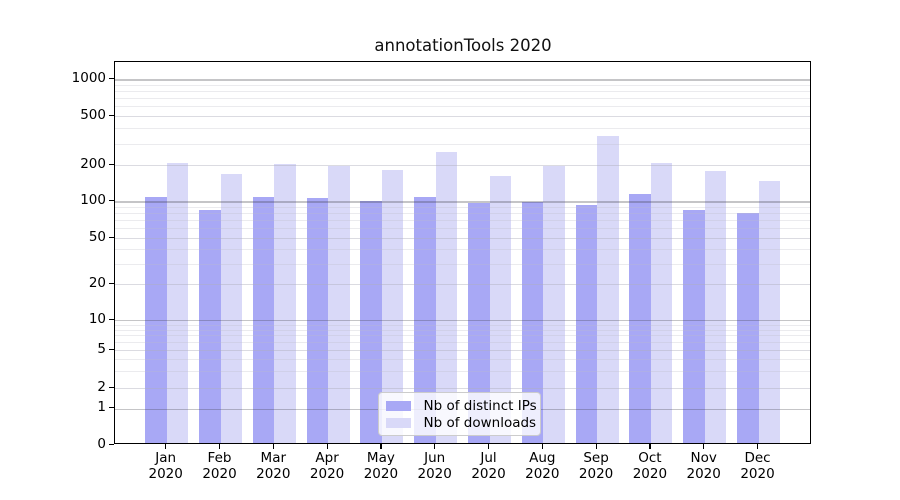 This screenshot has width=900, height=500. Describe the element at coordinates (586, 324) in the screenshot. I see `bar-distinct-ips-sep` at that location.